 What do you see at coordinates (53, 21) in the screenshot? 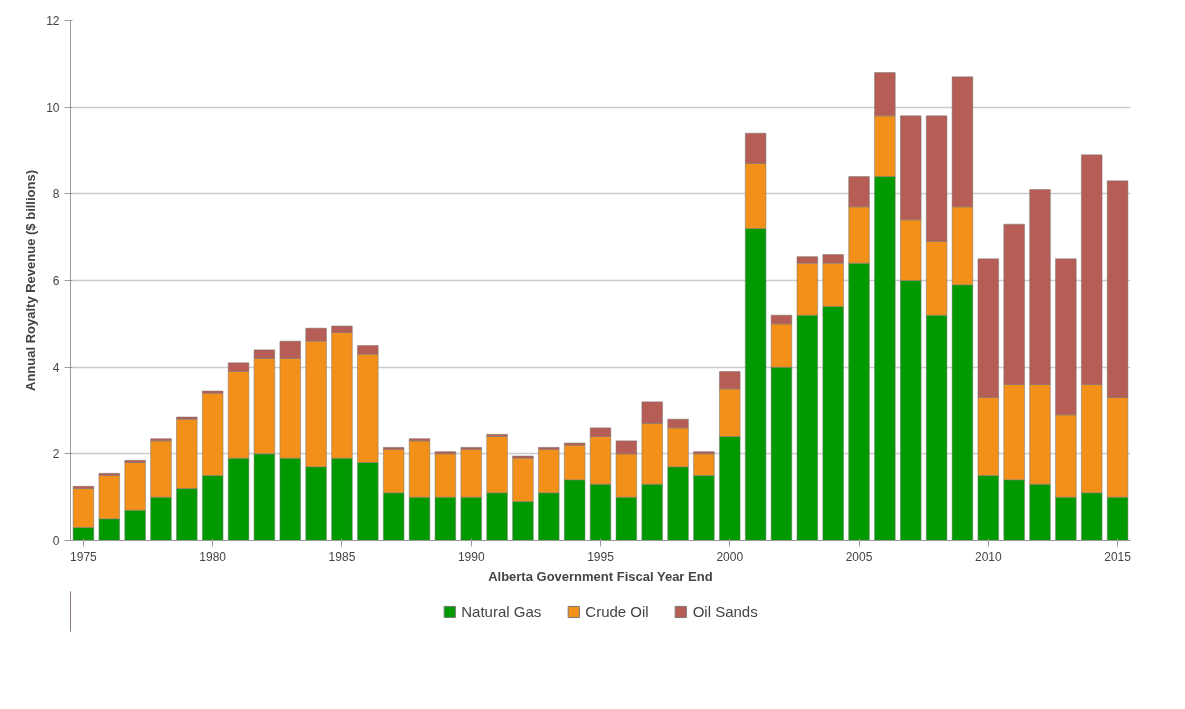
I see `y-tick-label: 12` at bounding box center [53, 21].